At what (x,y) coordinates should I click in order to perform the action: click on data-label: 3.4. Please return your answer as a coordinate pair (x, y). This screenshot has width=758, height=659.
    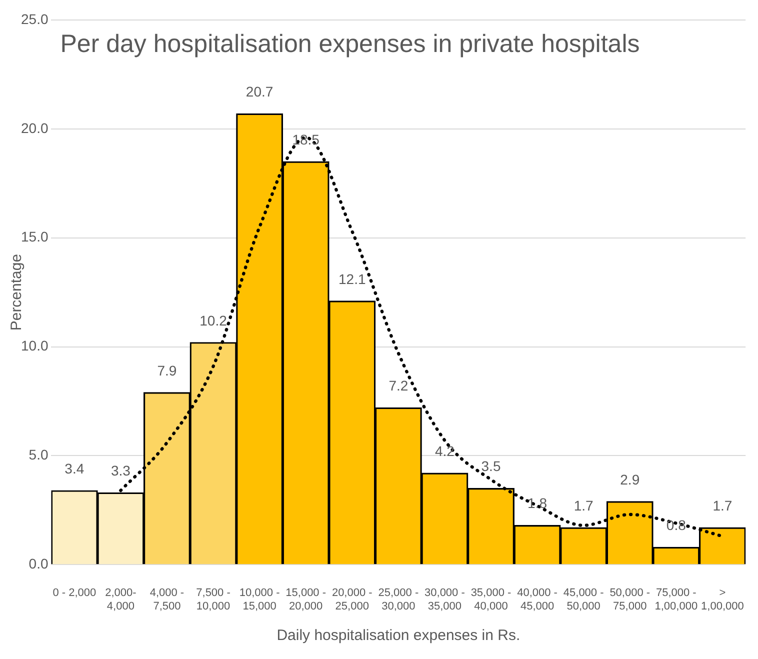
    Looking at the image, I should click on (74, 468).